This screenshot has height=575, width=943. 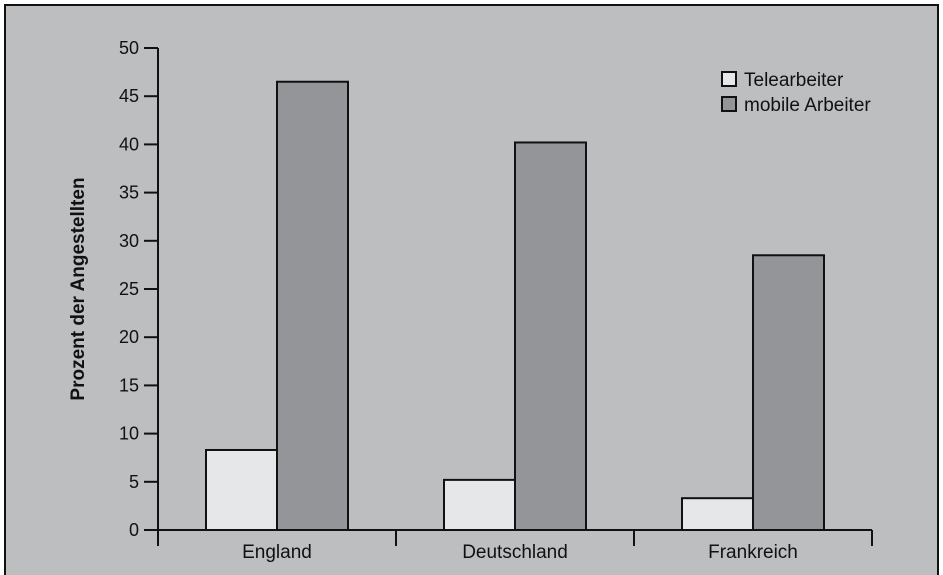 What do you see at coordinates (129, 289) in the screenshot?
I see `y-tick-label: 25` at bounding box center [129, 289].